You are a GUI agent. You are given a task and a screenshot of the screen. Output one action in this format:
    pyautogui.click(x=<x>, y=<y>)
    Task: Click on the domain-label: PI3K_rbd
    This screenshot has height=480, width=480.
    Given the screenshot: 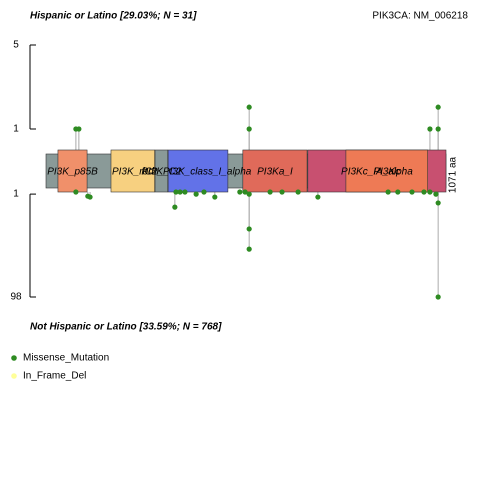 What is the action you would take?
    pyautogui.click(x=133, y=172)
    